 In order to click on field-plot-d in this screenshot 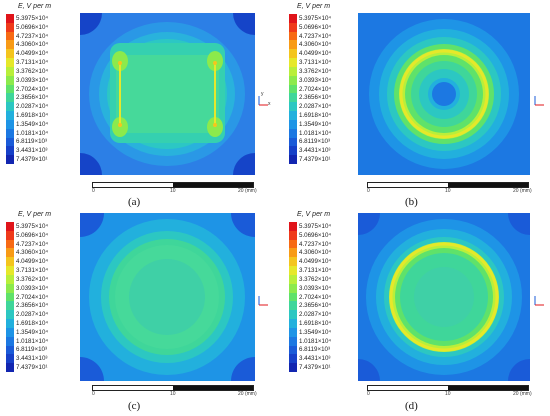, I will do `click(444, 297)`.